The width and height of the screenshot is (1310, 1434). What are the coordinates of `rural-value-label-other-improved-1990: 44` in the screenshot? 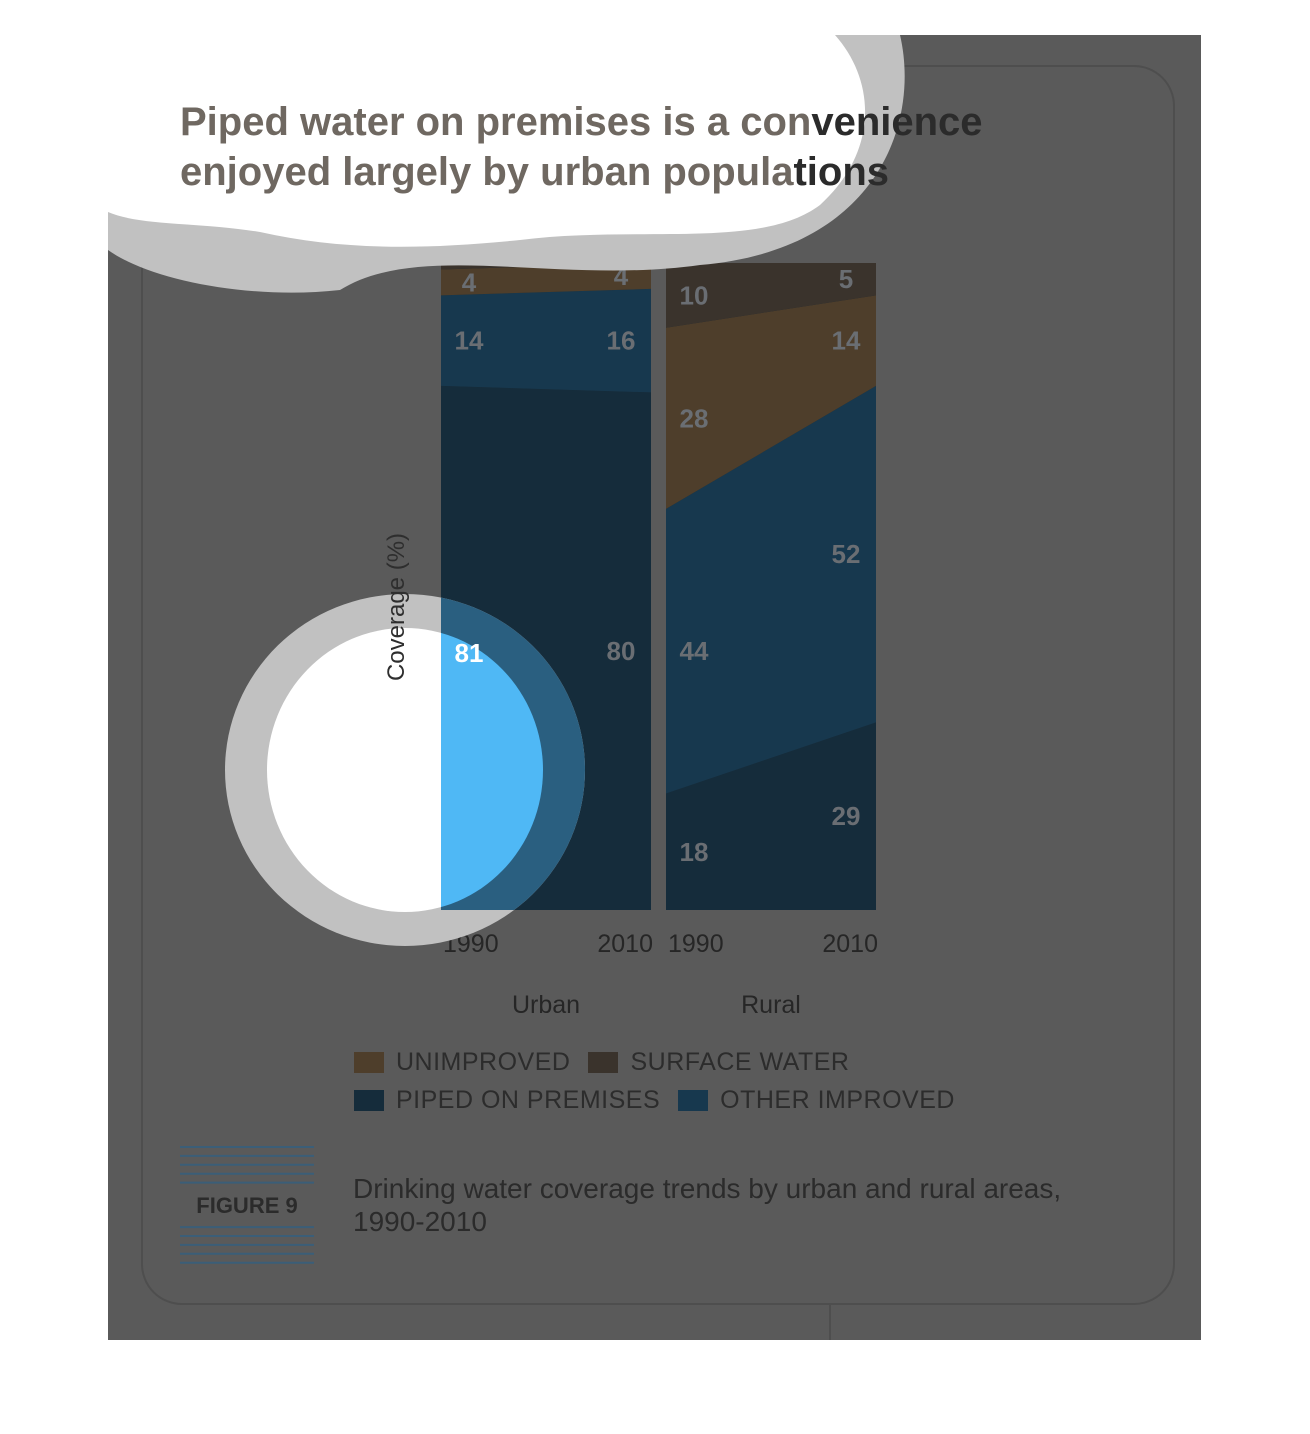 It's located at (694, 651).